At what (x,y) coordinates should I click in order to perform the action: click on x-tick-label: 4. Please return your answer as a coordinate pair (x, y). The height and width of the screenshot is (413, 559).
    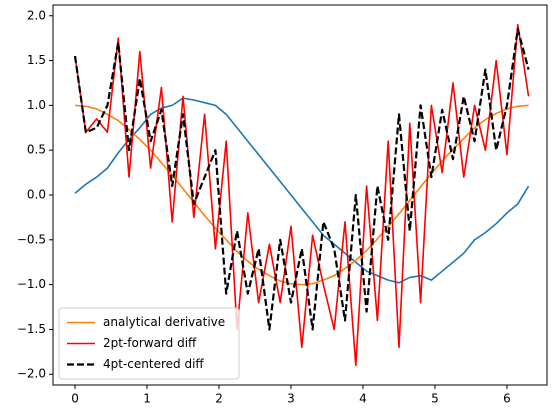
    Looking at the image, I should click on (363, 399).